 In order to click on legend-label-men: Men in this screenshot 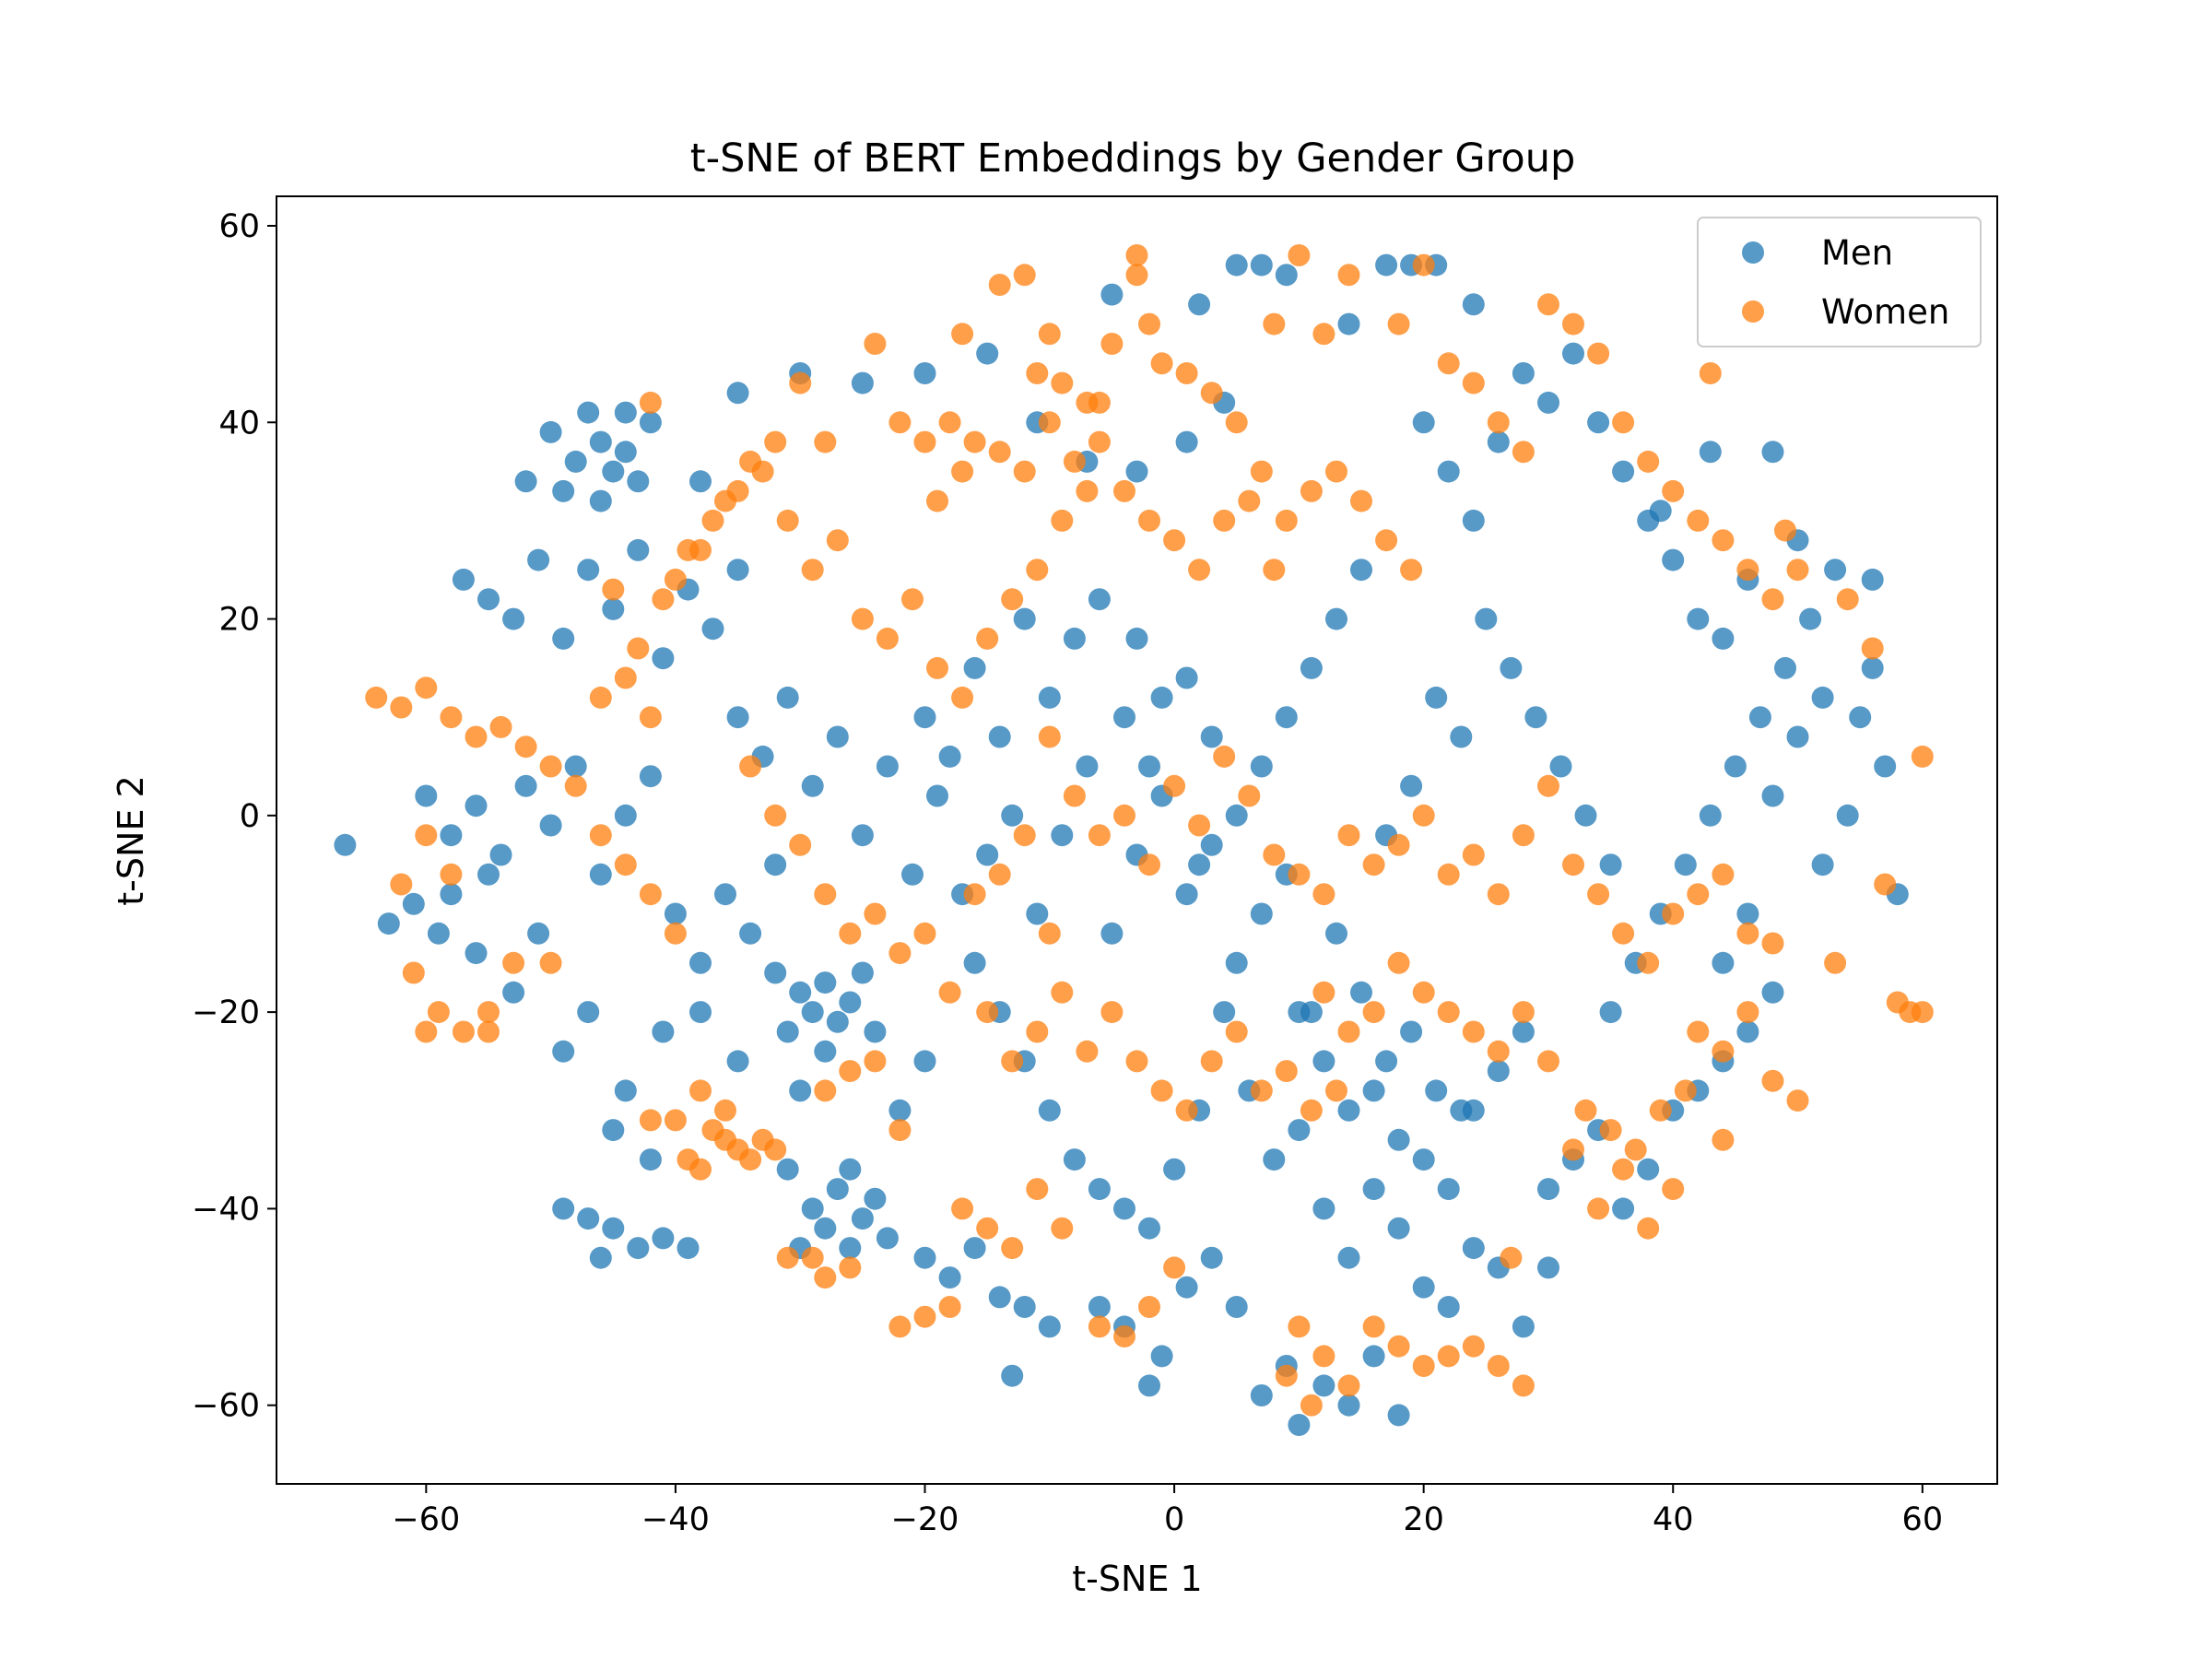, I will do `click(1857, 253)`.